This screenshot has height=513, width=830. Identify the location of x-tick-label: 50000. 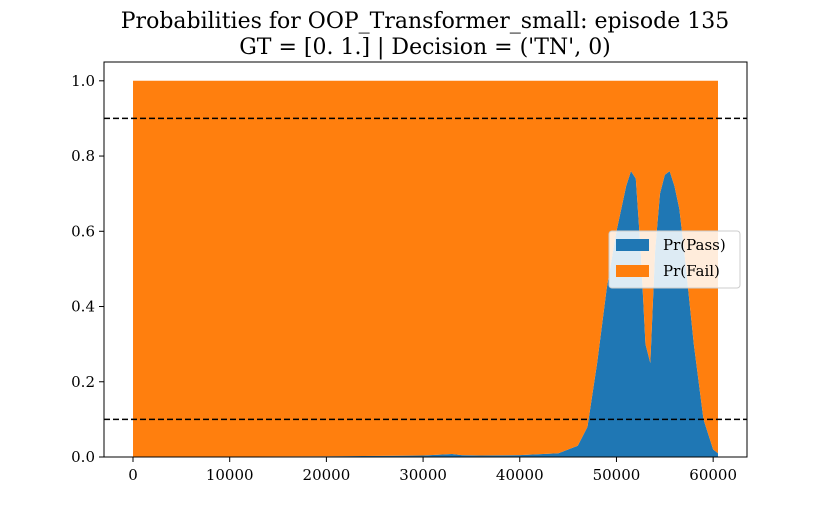
(617, 475).